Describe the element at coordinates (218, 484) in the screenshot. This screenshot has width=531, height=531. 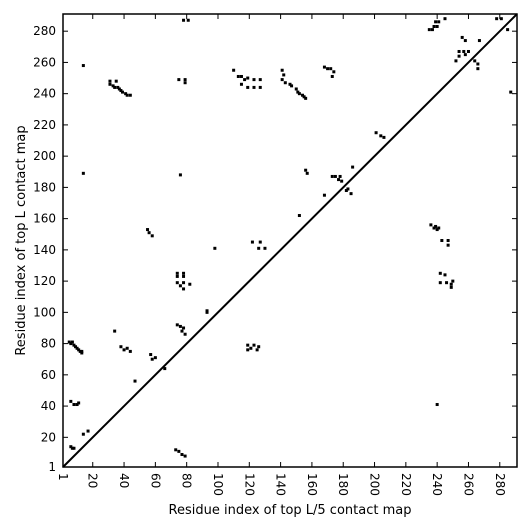
I see `x-tick-label: 100` at that location.